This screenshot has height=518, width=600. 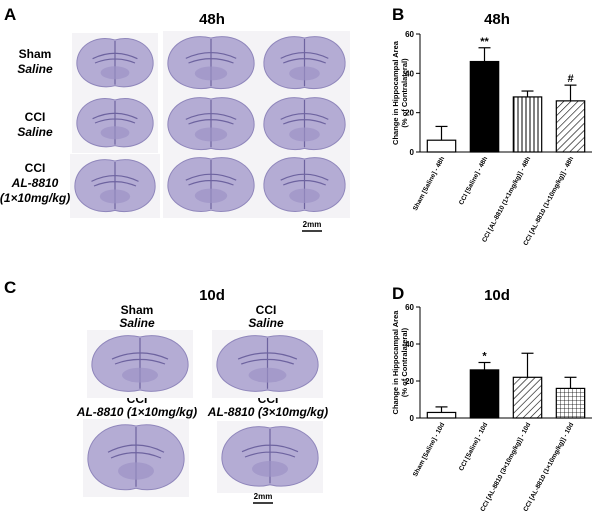 What do you see at coordinates (473, 181) in the screenshot?
I see `x-tick-label: CCI [Saline] - 48h` at bounding box center [473, 181].